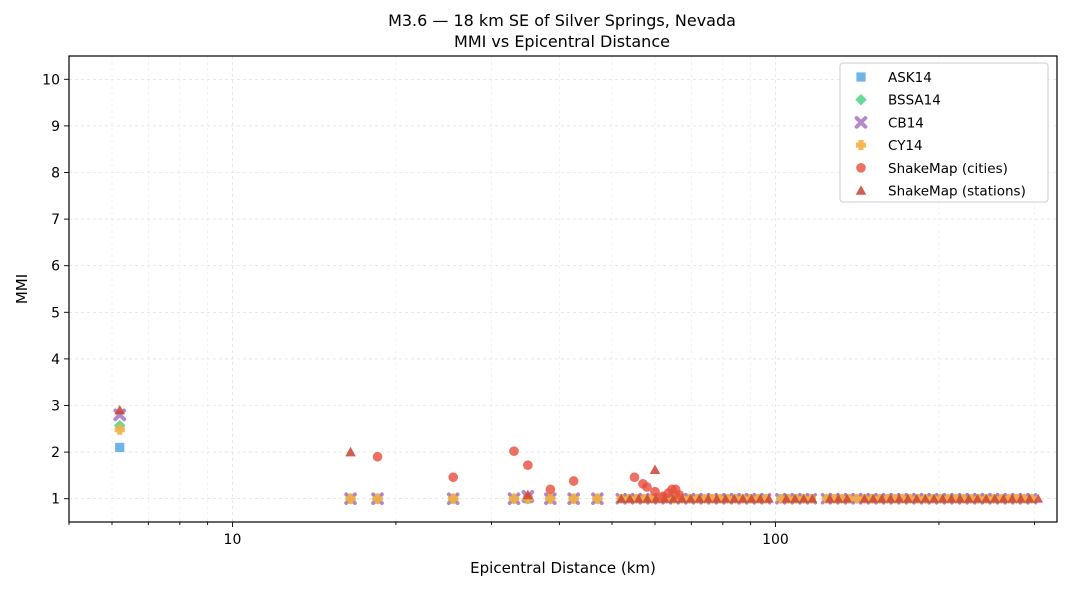 The height and width of the screenshot is (592, 1067). I want to click on y-tick-label: 9, so click(55, 127).